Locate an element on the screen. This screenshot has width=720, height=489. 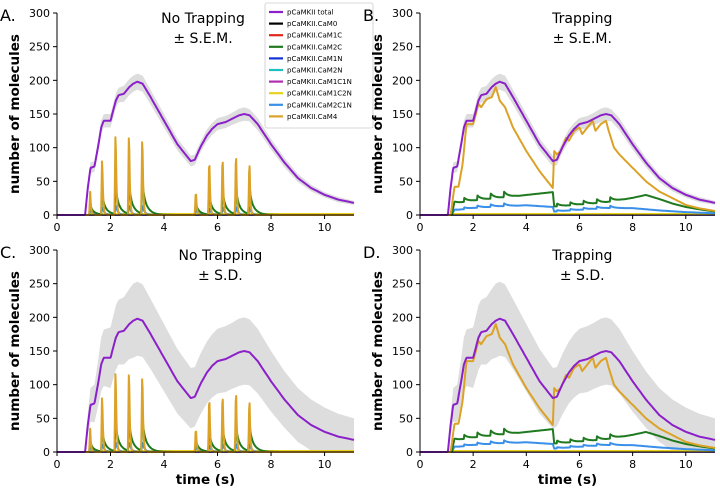
panel-letter: B. is located at coordinates (371, 15).